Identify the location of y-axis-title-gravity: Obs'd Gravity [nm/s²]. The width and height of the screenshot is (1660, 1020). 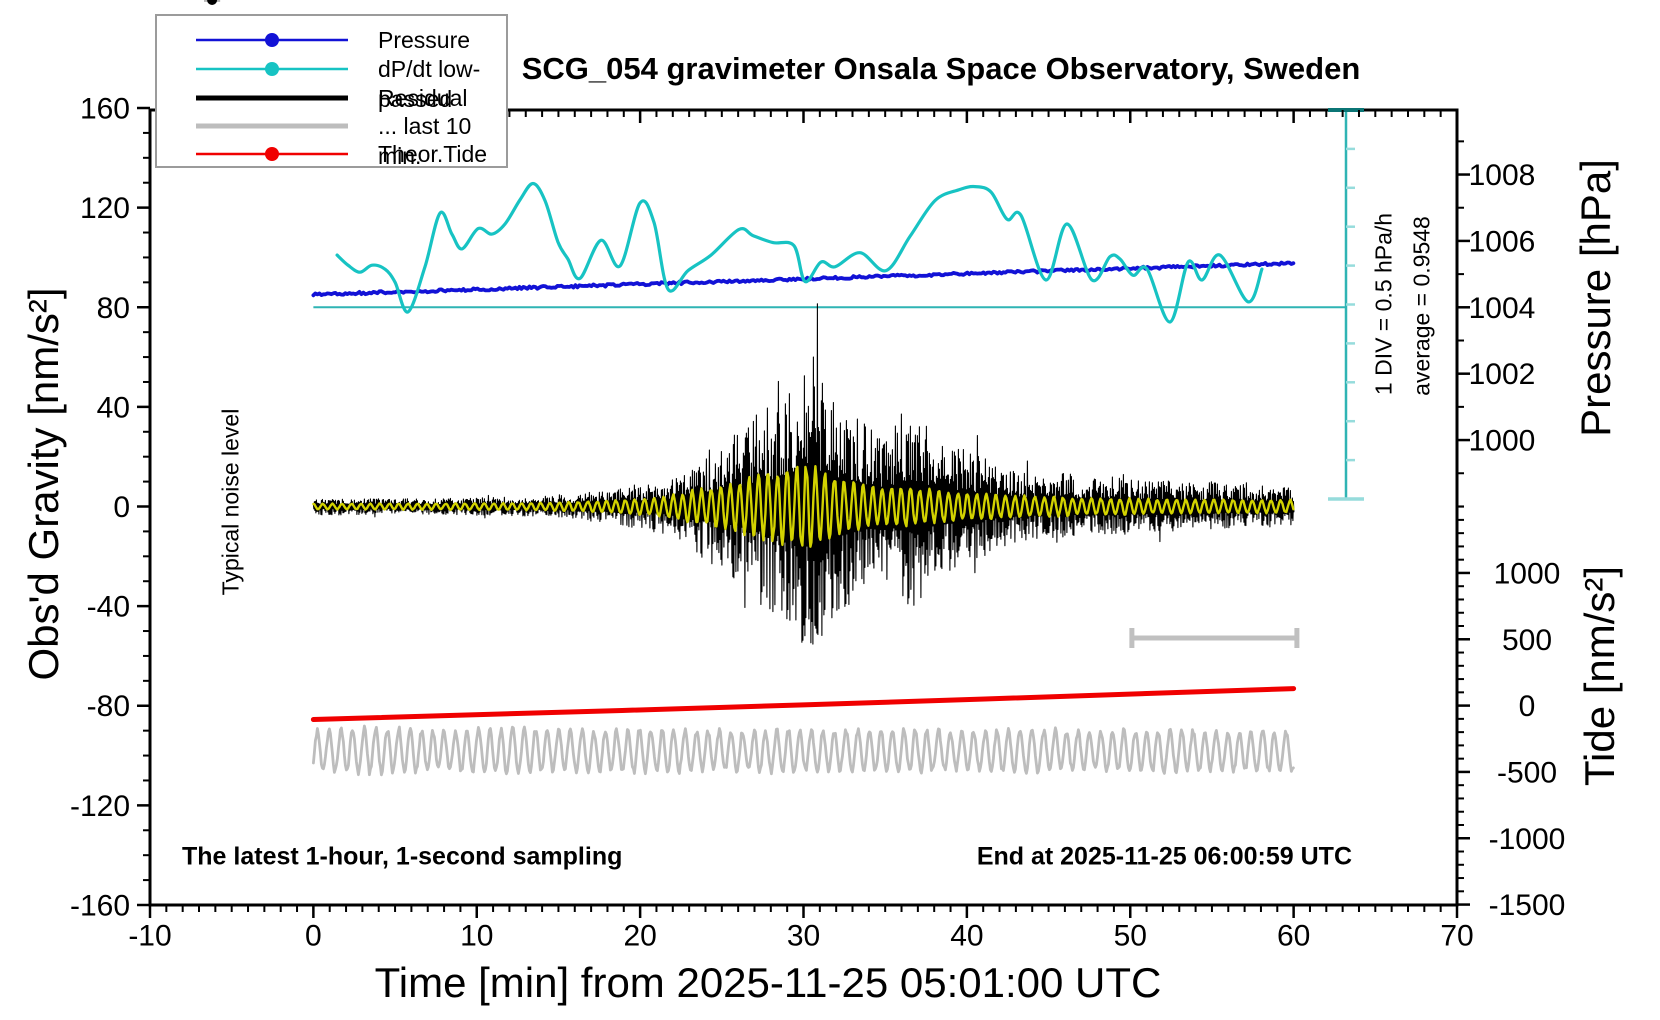
(43, 484).